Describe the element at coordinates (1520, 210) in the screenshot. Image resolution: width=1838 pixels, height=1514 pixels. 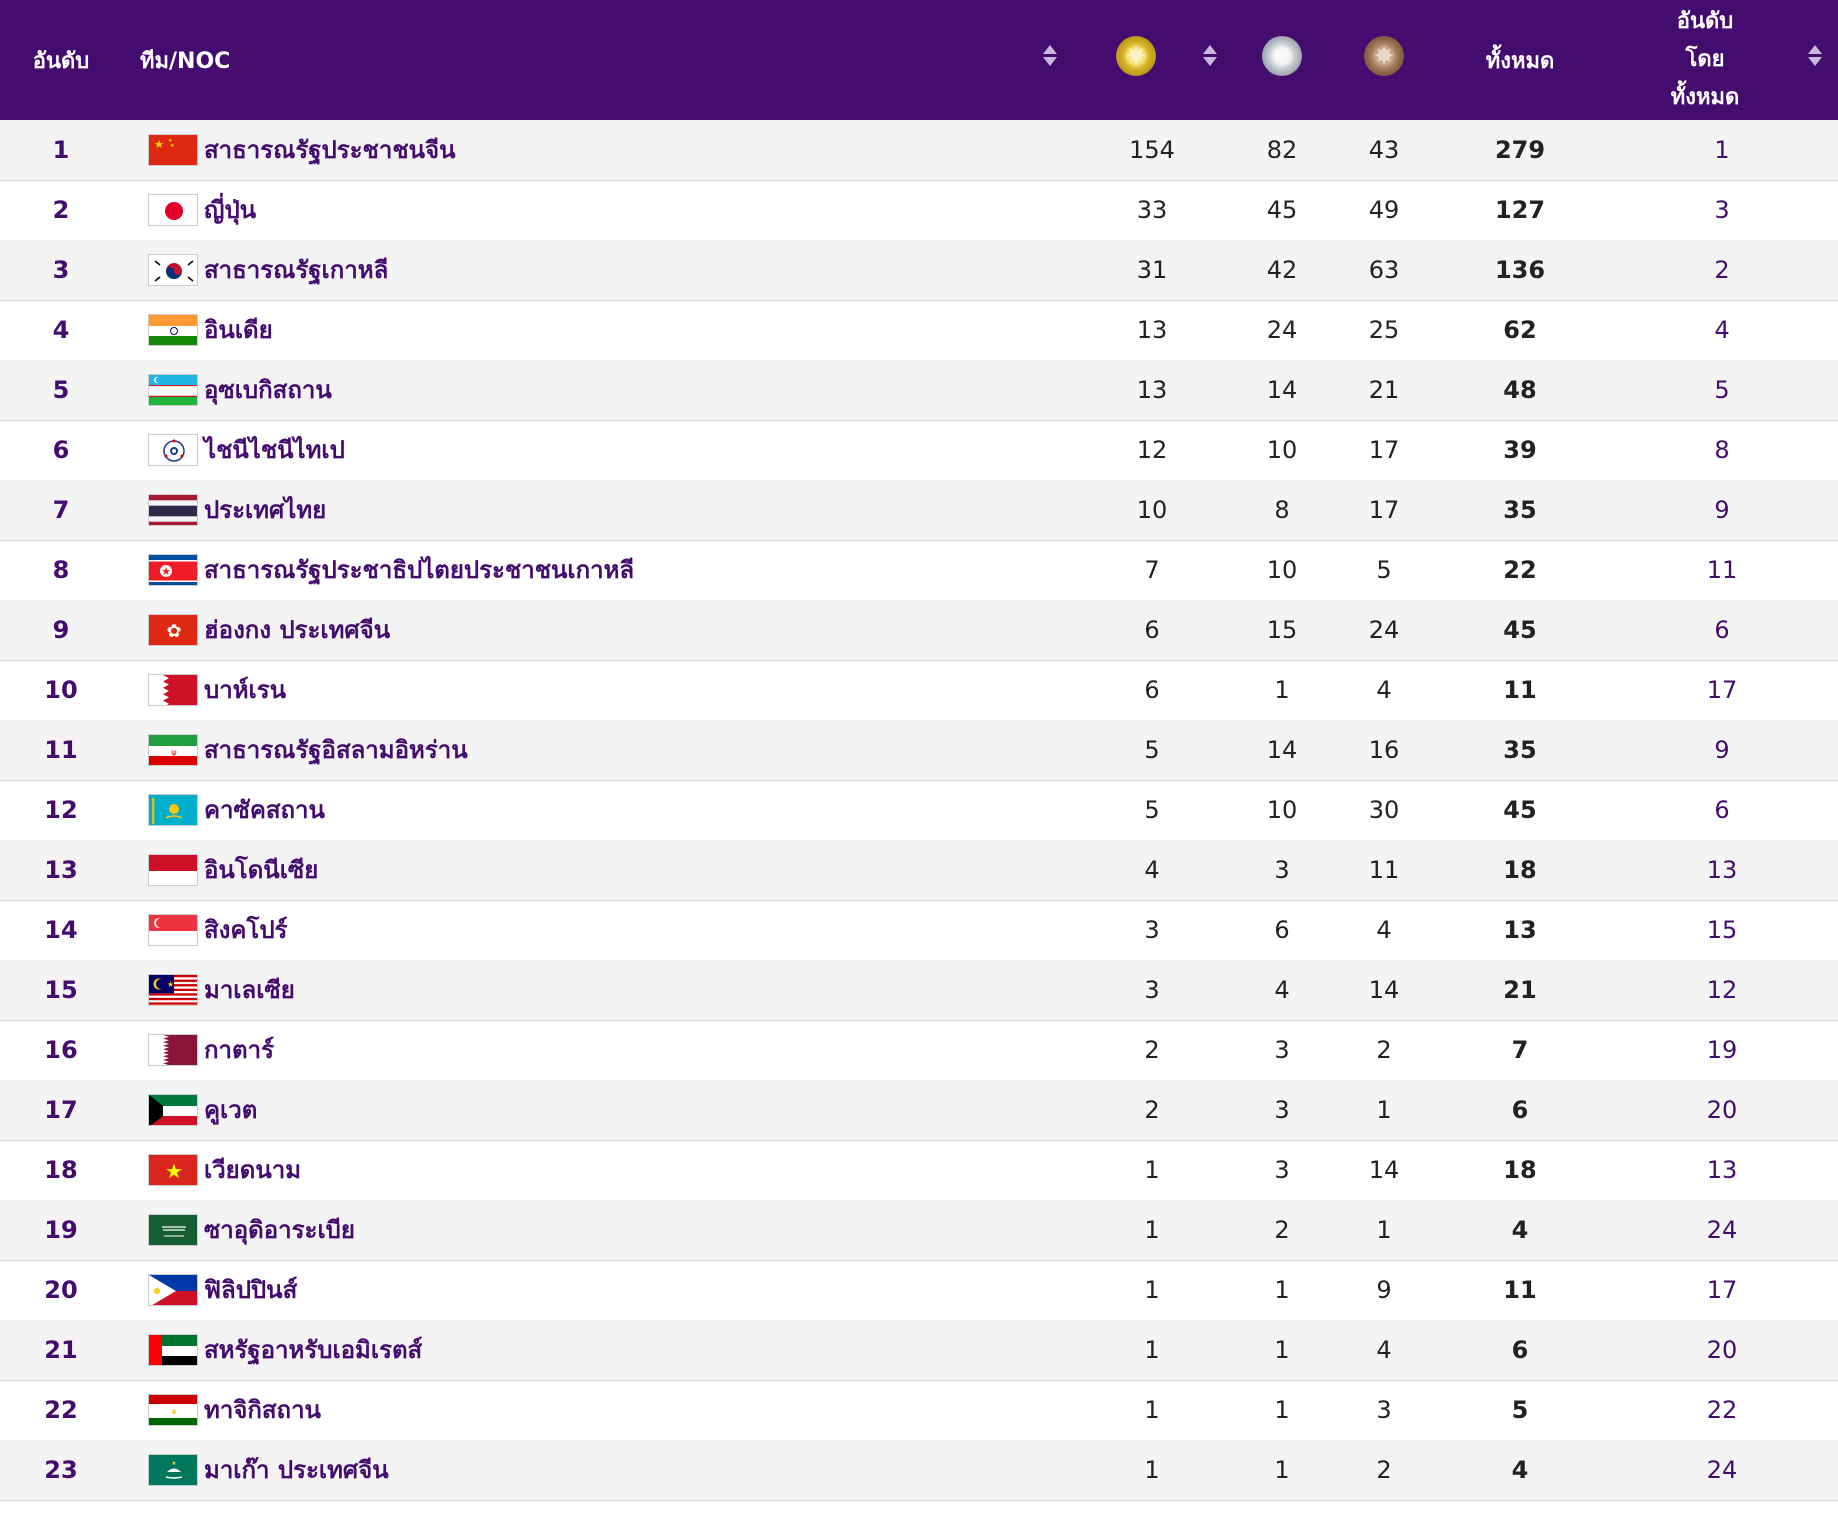
I see `total-count: 127` at that location.